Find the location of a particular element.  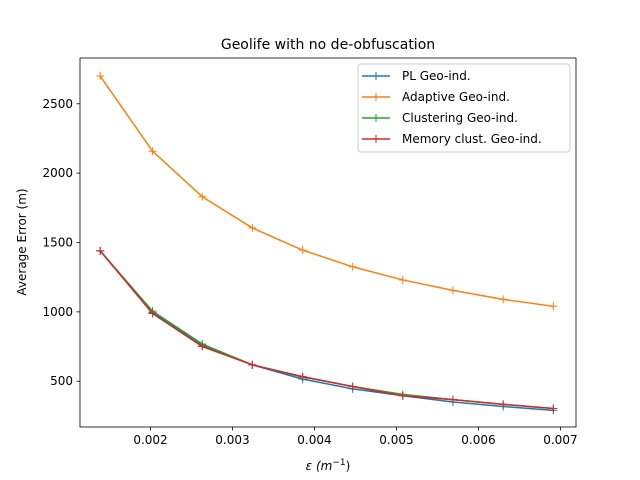

chart-title: Geolife with no de-obfuscation is located at coordinates (328, 45).